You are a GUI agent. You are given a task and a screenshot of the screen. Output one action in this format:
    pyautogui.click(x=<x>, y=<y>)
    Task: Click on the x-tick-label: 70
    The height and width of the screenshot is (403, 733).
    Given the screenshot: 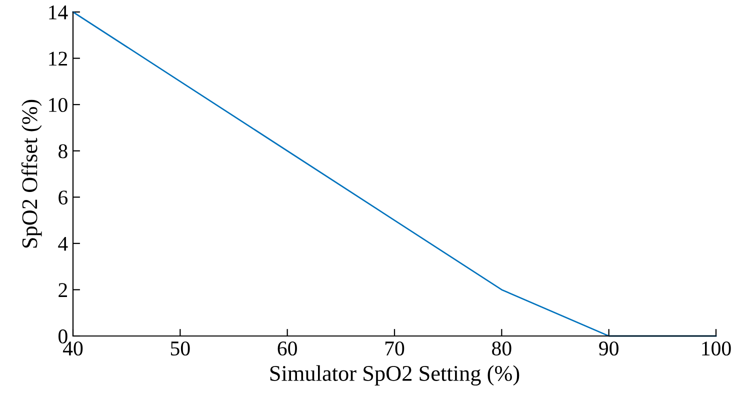 What is the action you would take?
    pyautogui.click(x=394, y=348)
    